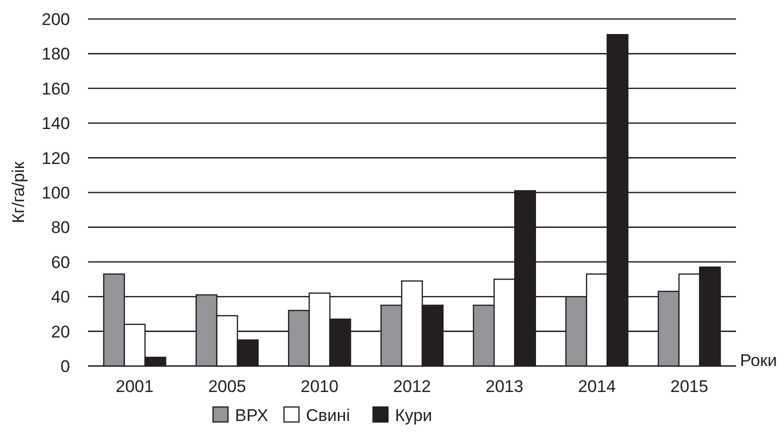  Describe the element at coordinates (328, 415) in the screenshot. I see `legend-label: Свині` at that location.